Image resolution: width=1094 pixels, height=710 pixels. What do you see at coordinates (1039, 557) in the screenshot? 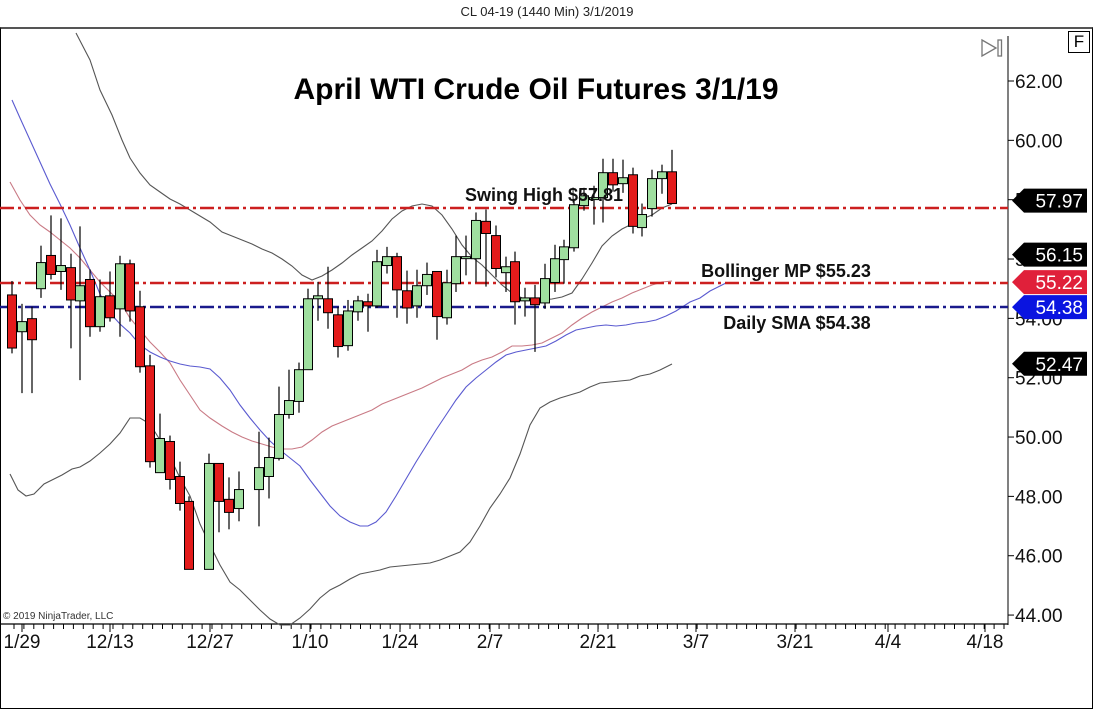
I see `price-tick-label: 46.00` at bounding box center [1039, 557].